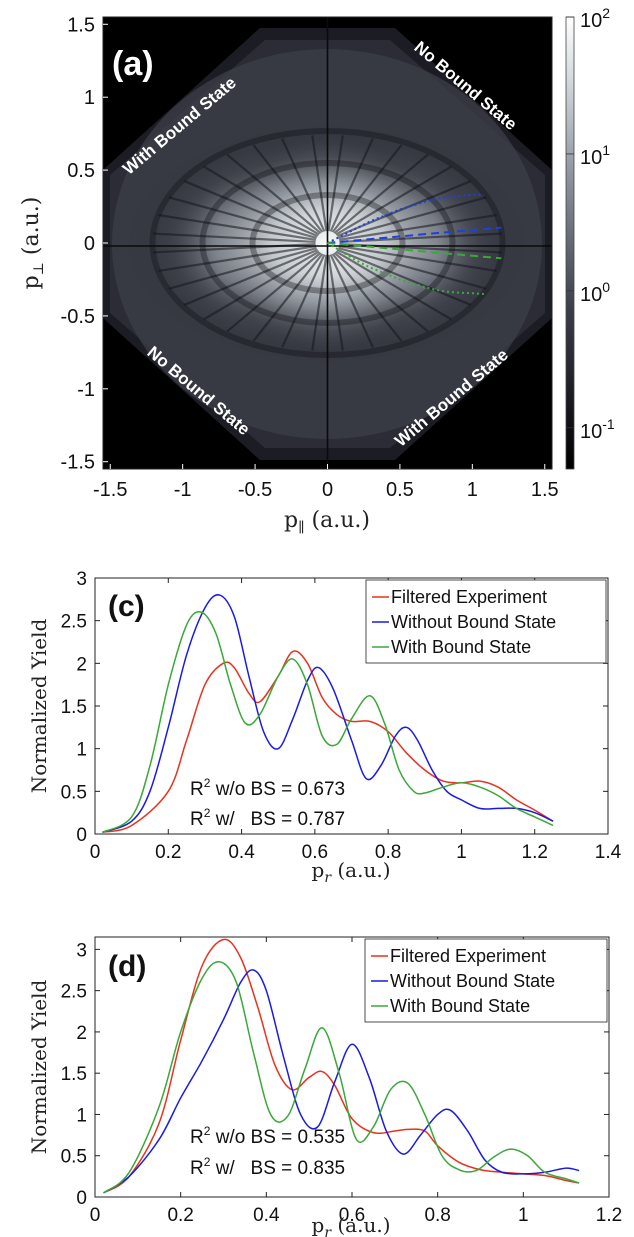 This screenshot has width=634, height=1237. What do you see at coordinates (590, 237) in the screenshot?
I see `colorbar: 10² 10¹ 10⁰ 10⁻¹` at bounding box center [590, 237].